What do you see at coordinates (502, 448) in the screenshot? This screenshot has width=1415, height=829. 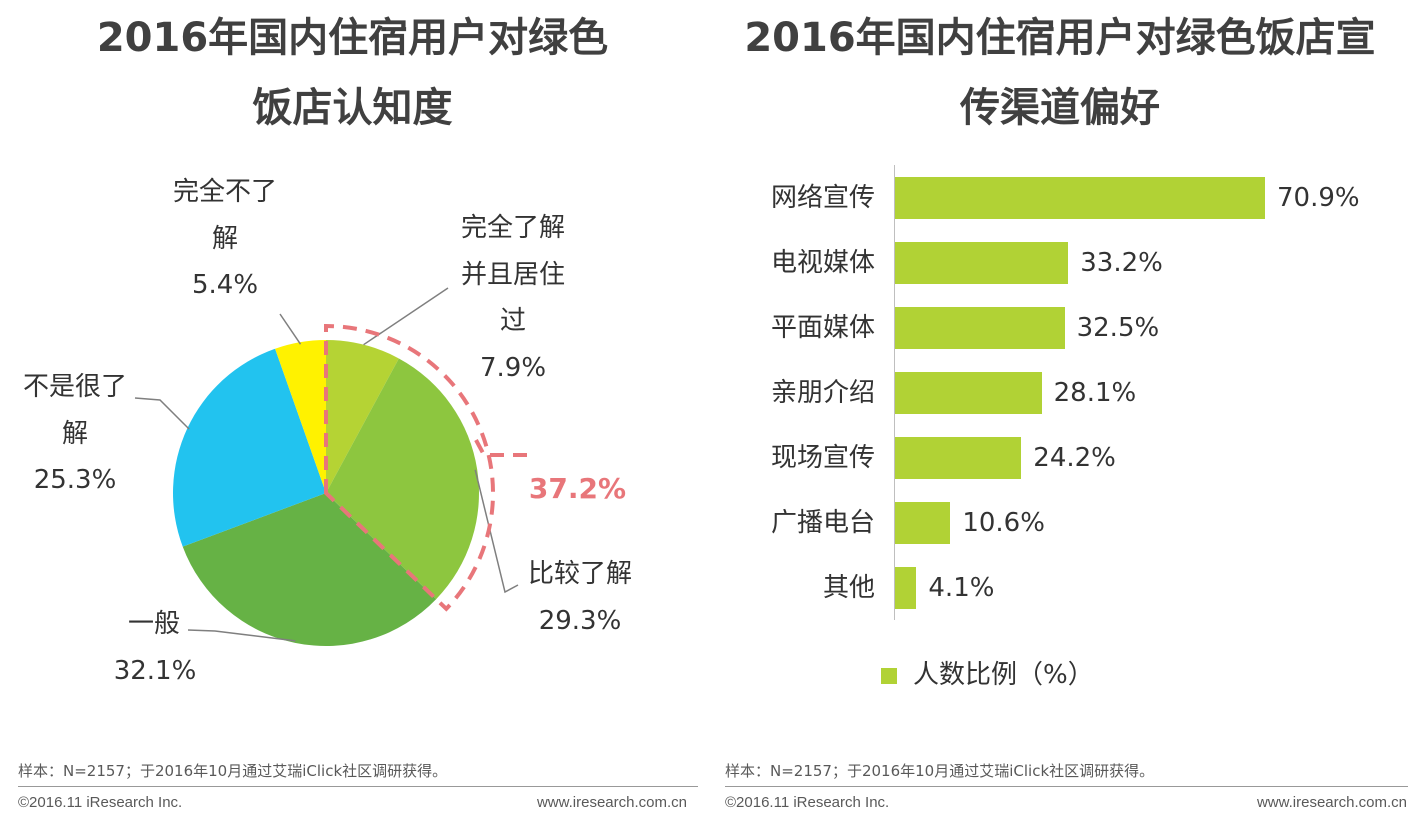 I see `pie-highlight-connector` at bounding box center [502, 448].